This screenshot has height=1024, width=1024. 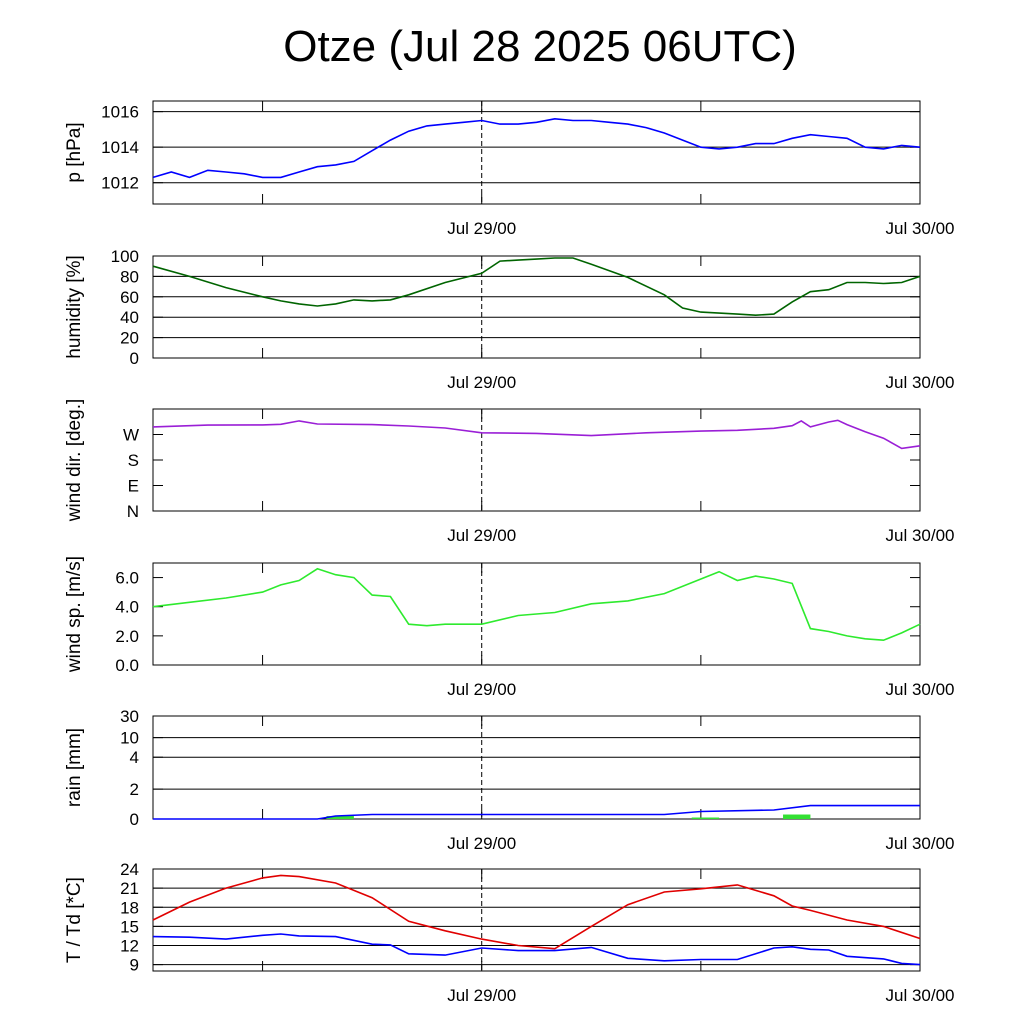 What do you see at coordinates (536, 148) in the screenshot?
I see `pressure-line` at bounding box center [536, 148].